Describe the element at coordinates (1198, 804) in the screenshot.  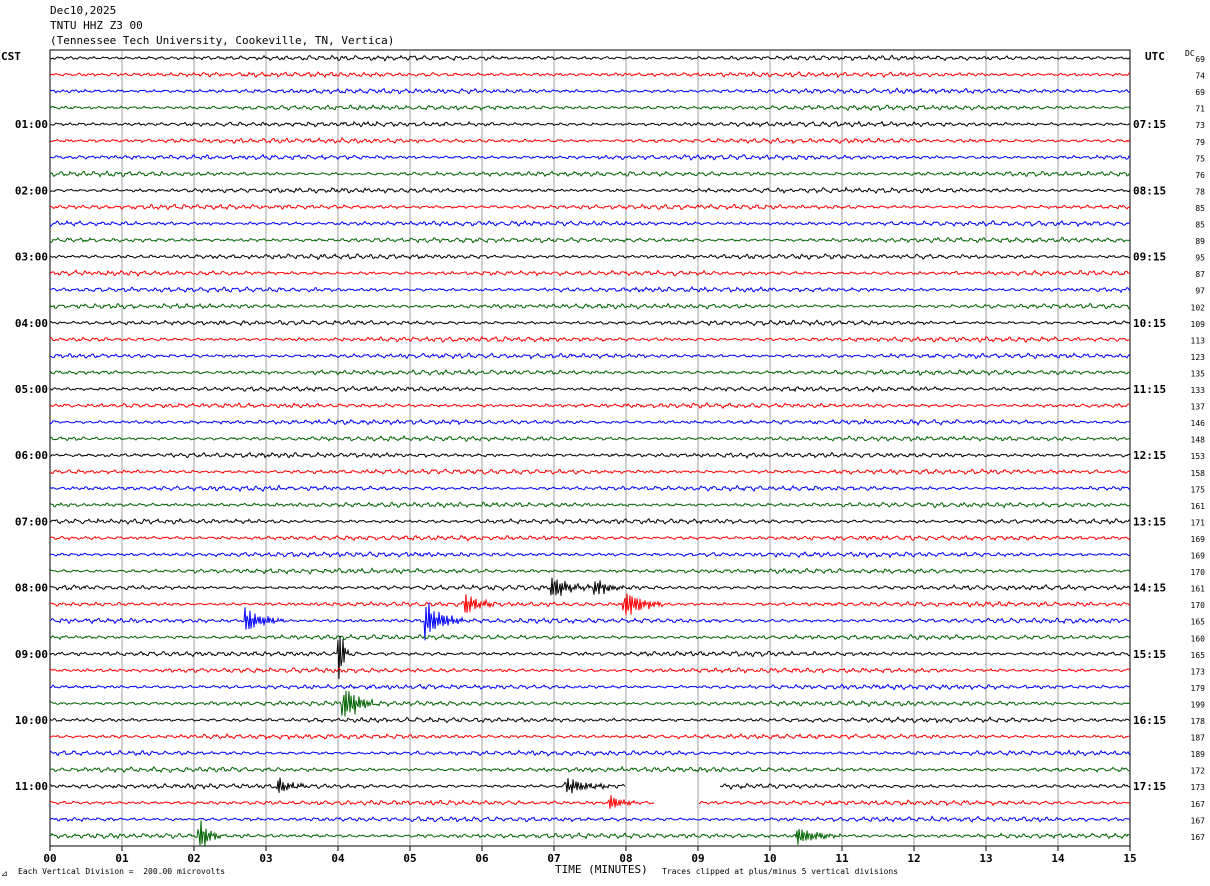
I see `dc-offset-label-45: 167` at that location.